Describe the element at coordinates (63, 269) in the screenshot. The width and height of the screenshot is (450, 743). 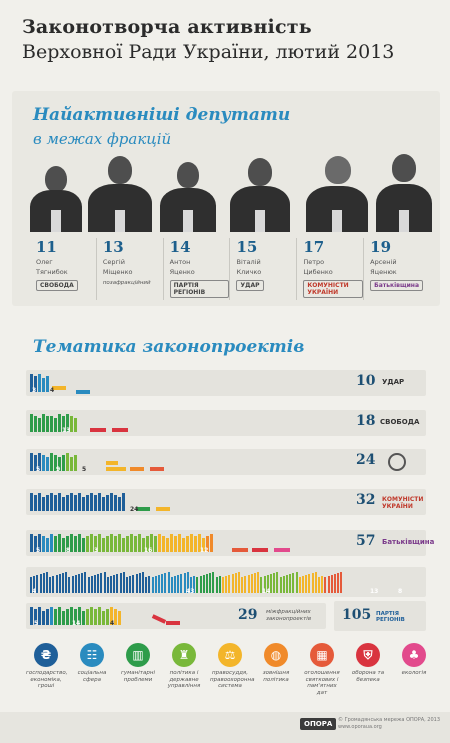
I see `deputy-card: 11 Олег Тягнибок СВОБОДА` at that location.